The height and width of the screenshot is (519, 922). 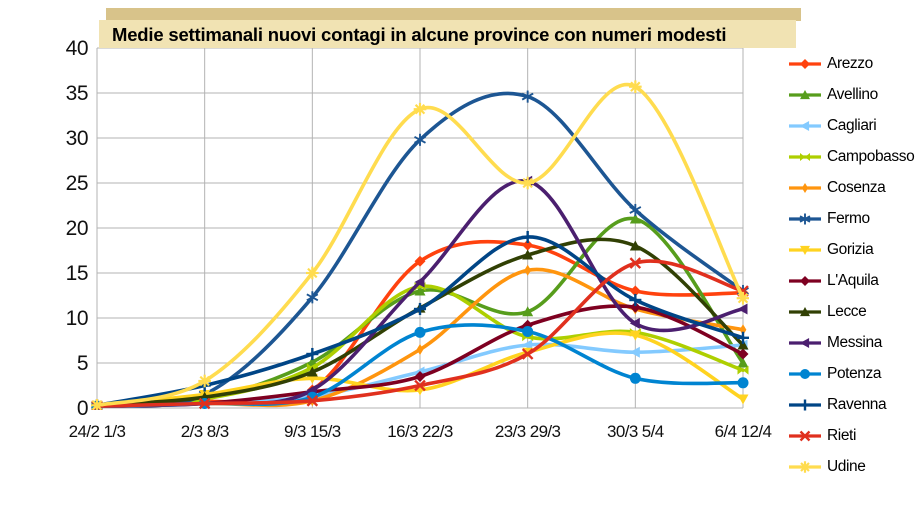 I want to click on legend-item-laquila: L'Aquila, so click(x=854, y=280).